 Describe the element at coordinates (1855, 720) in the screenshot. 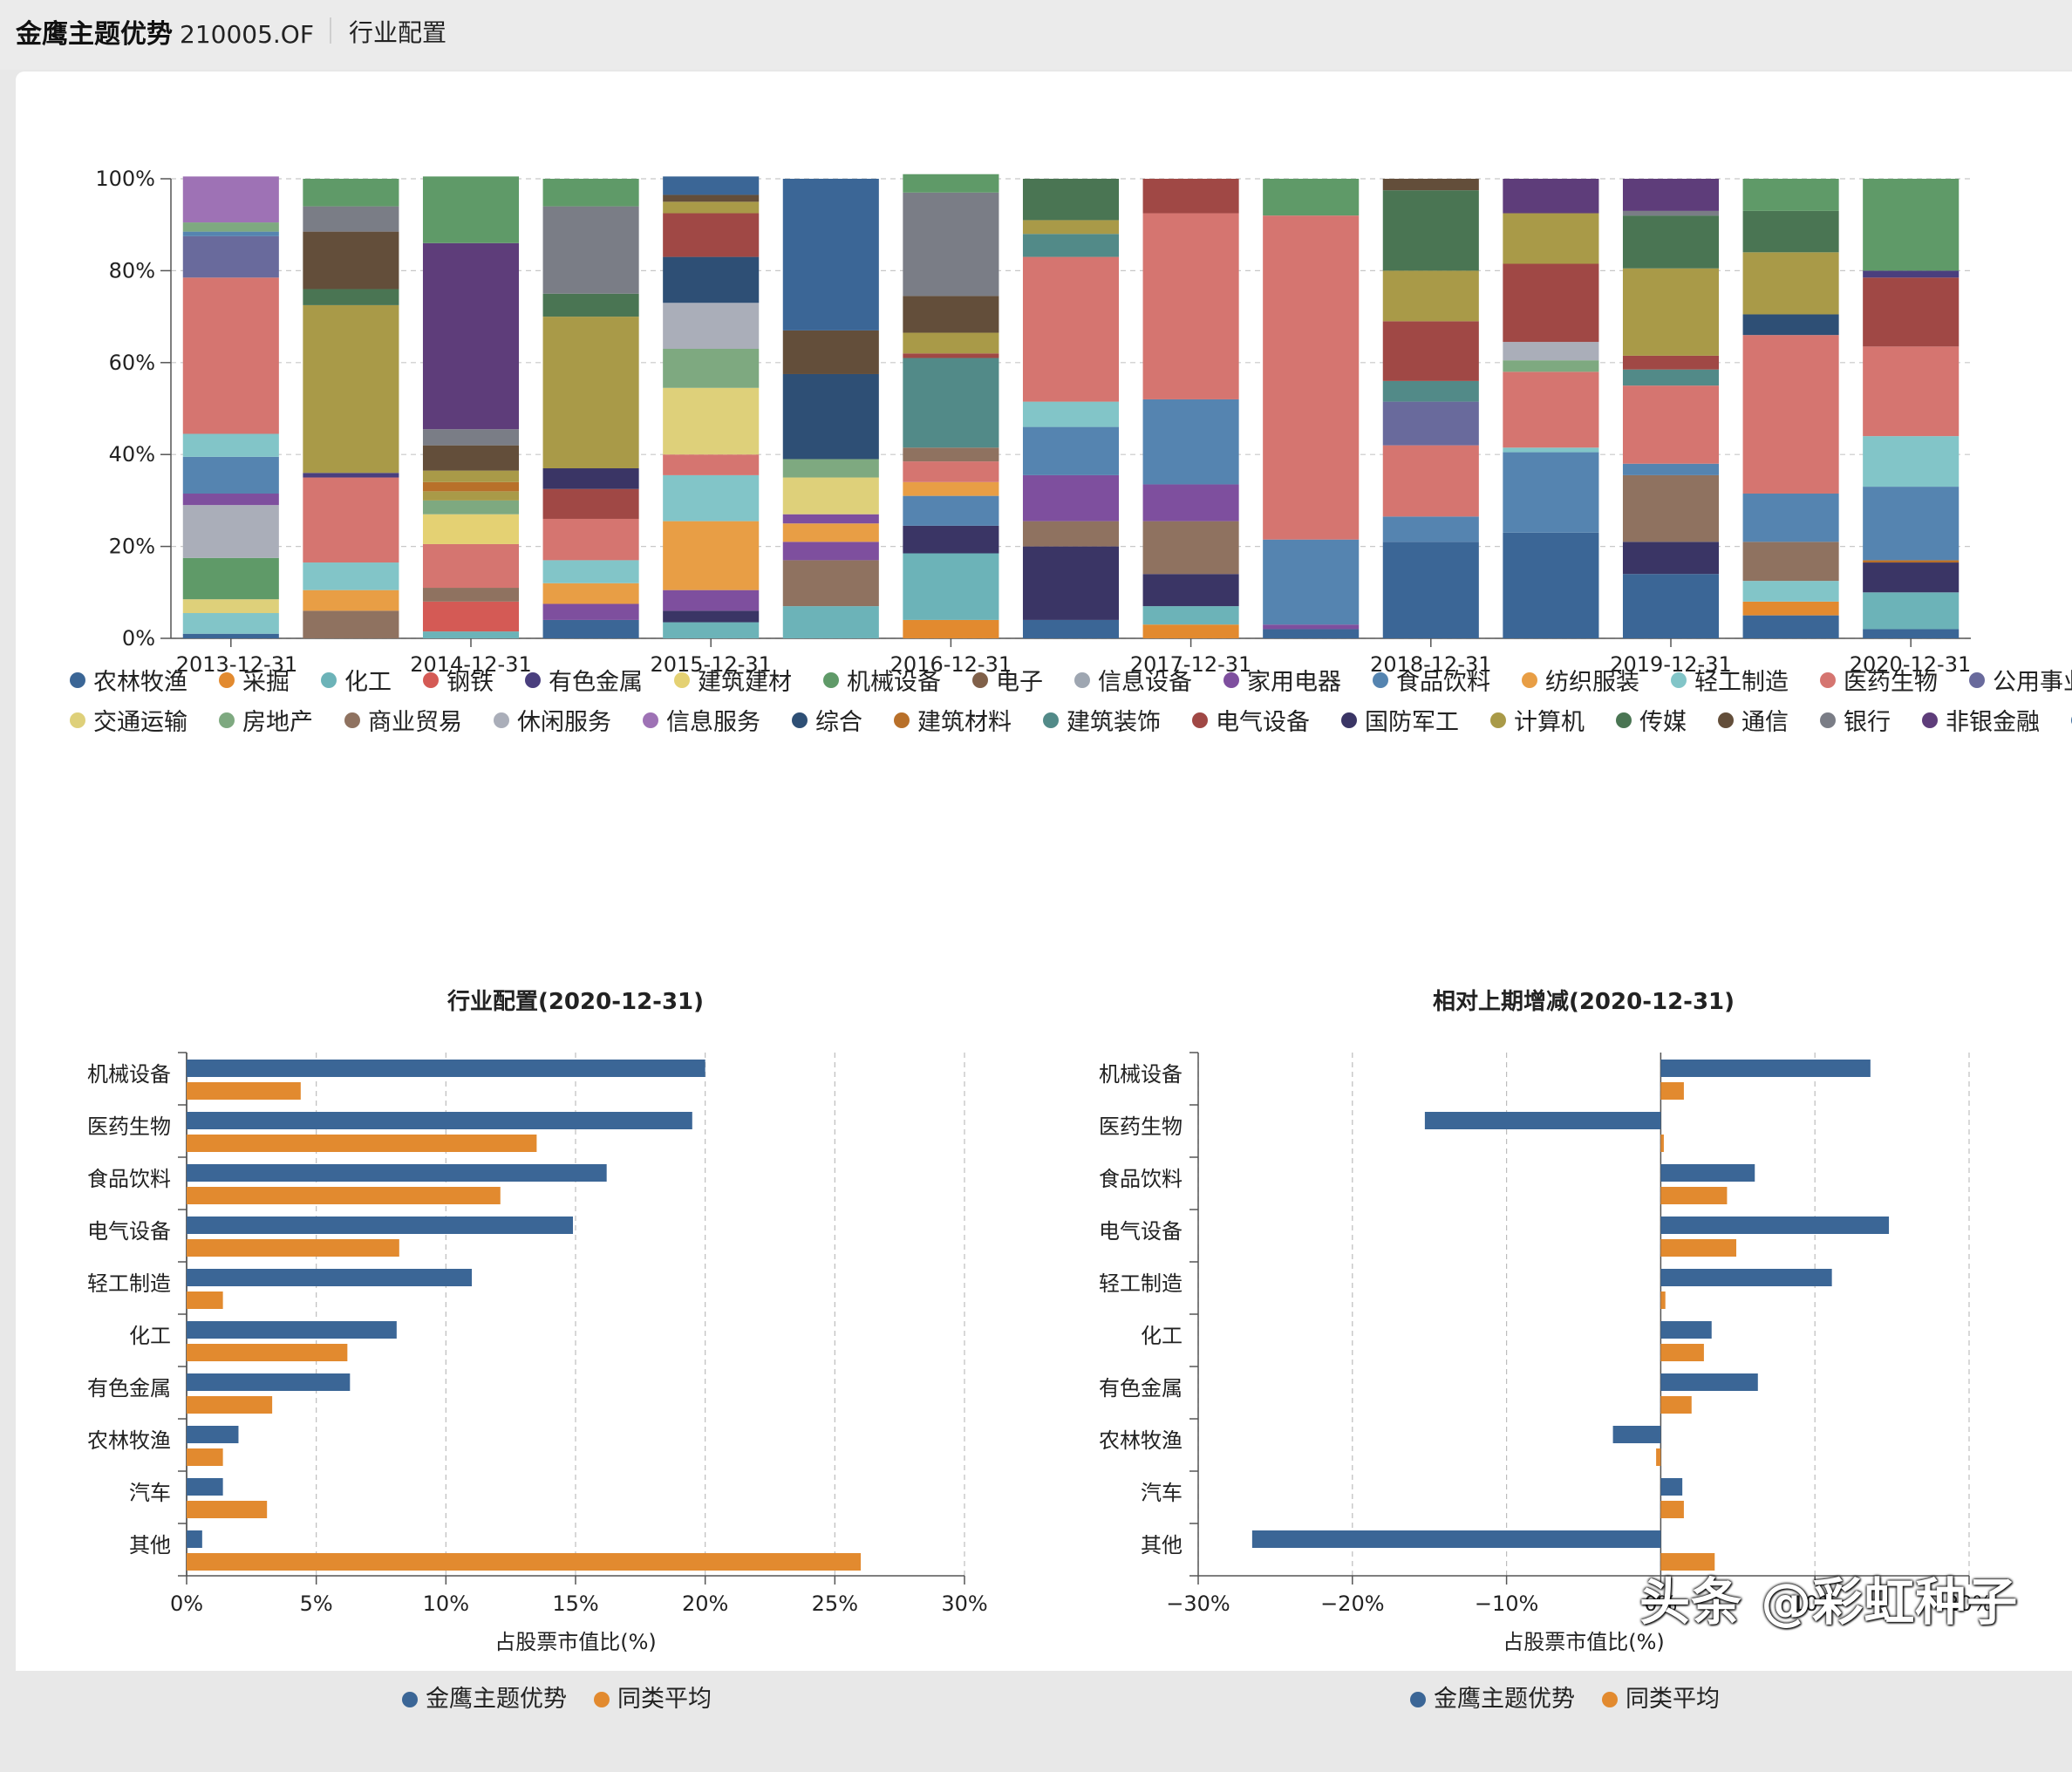

I see `legend-item: 银行` at that location.